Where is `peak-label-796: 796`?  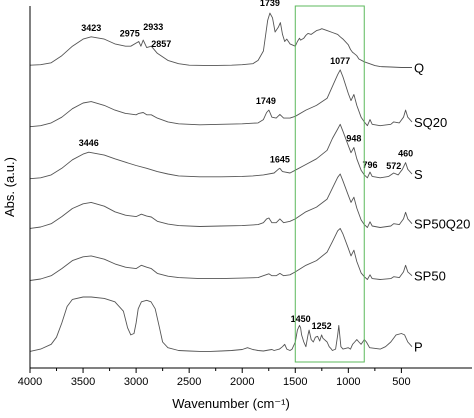 peak-label-796: 796 is located at coordinates (369, 165).